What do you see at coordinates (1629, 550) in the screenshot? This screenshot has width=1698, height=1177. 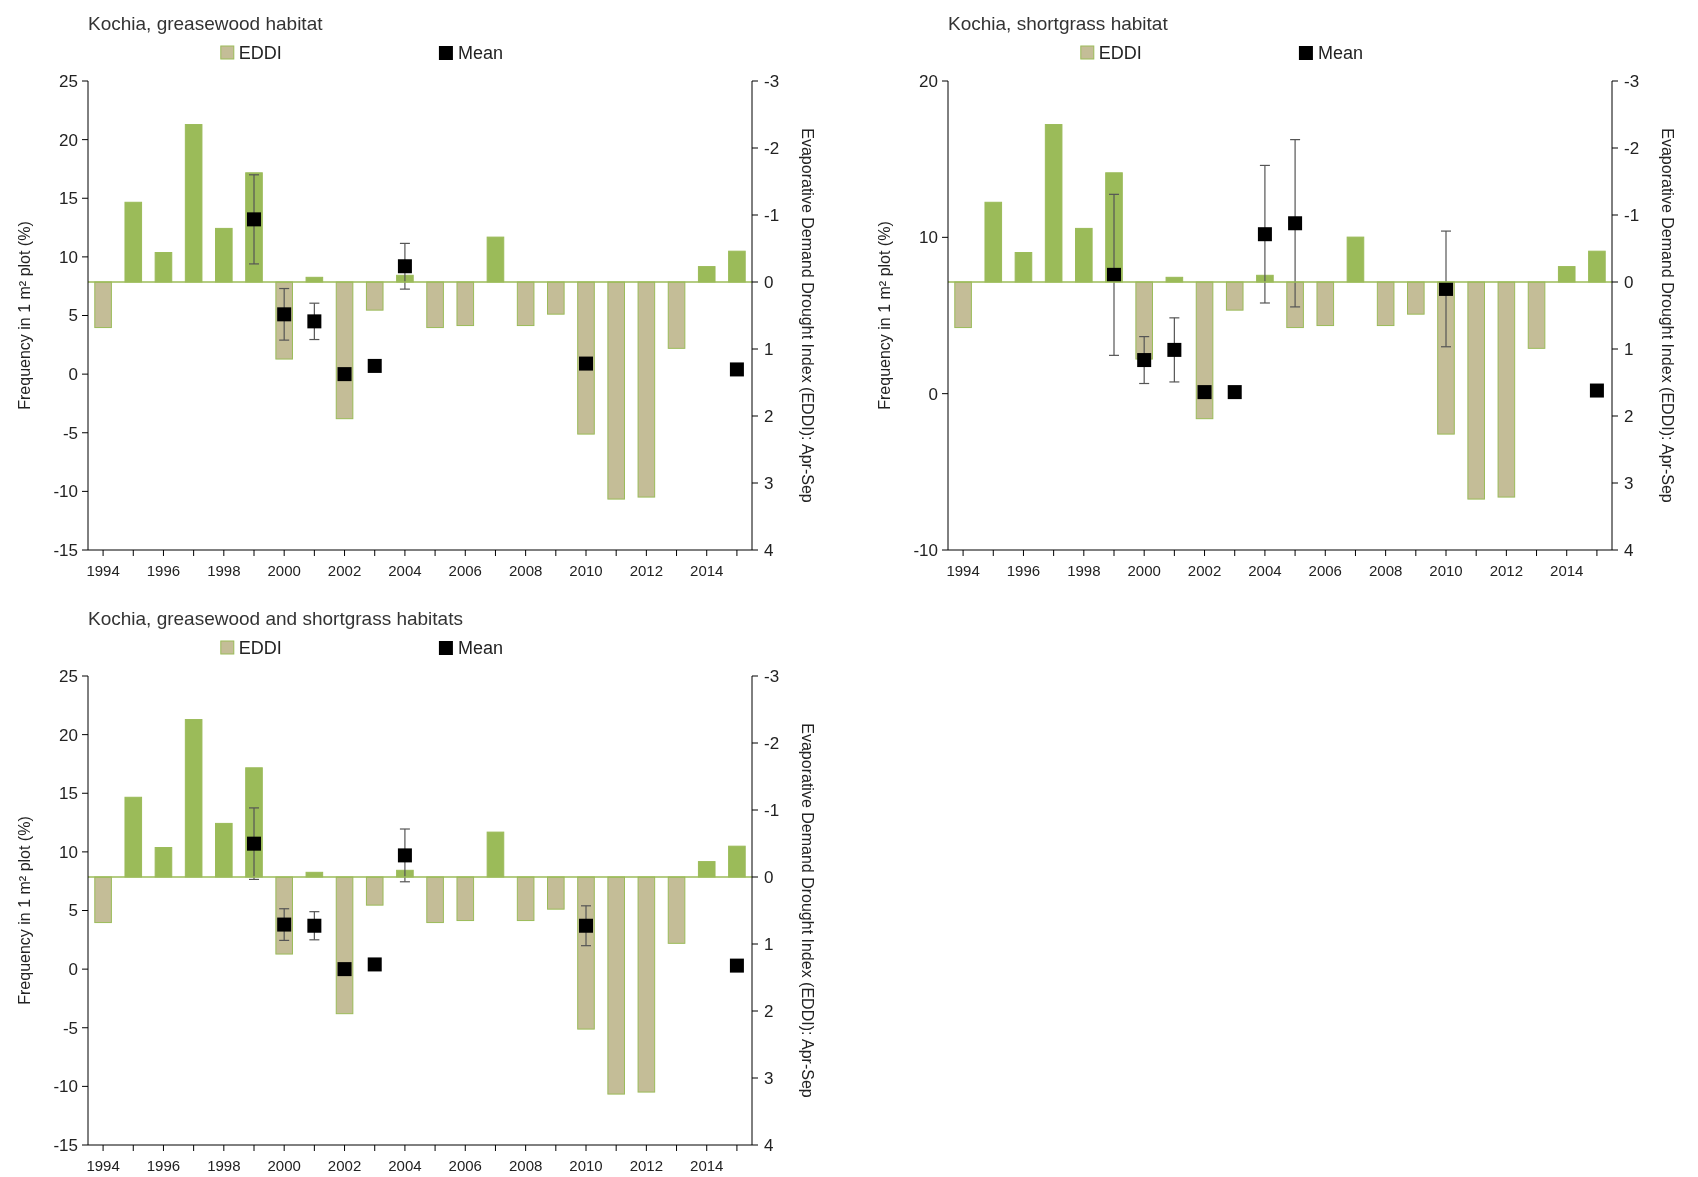 I see `y2-tick-label: 4` at bounding box center [1629, 550].